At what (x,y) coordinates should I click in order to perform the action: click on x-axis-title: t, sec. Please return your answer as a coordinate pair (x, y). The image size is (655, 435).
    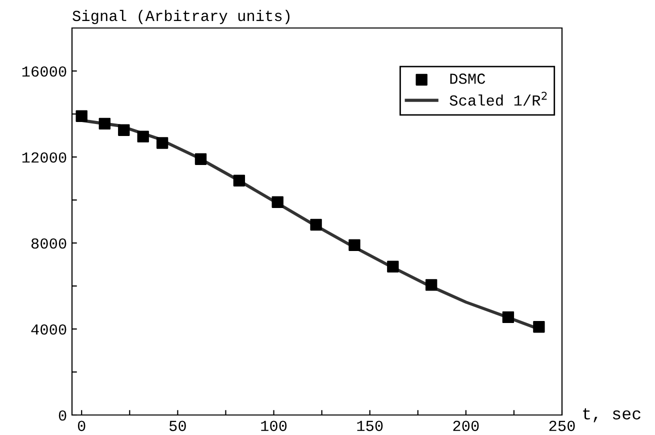
    Looking at the image, I should click on (611, 415).